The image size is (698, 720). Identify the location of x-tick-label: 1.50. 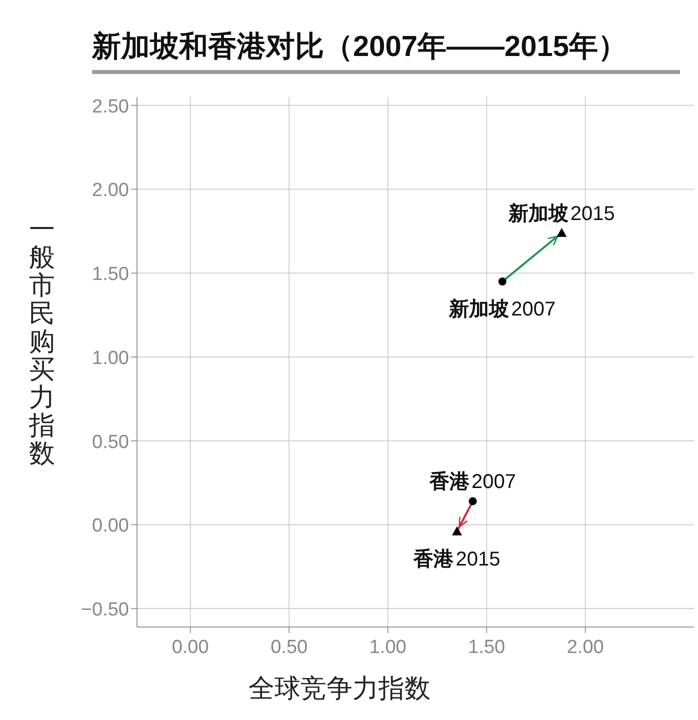
(487, 647).